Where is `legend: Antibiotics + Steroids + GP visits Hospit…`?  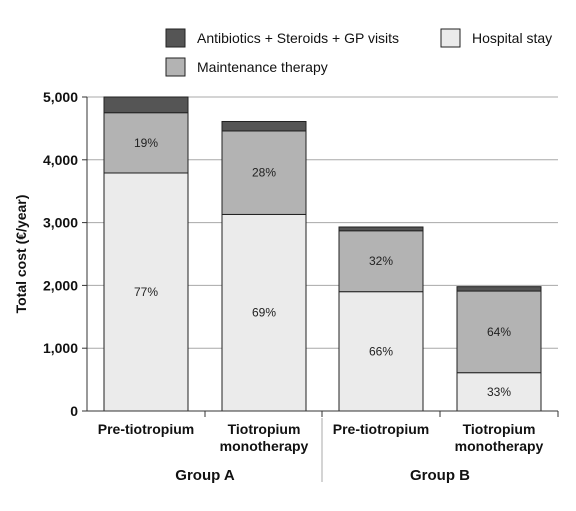 legend: Antibiotics + Steroids + GP visits Hospit… is located at coordinates (359, 52).